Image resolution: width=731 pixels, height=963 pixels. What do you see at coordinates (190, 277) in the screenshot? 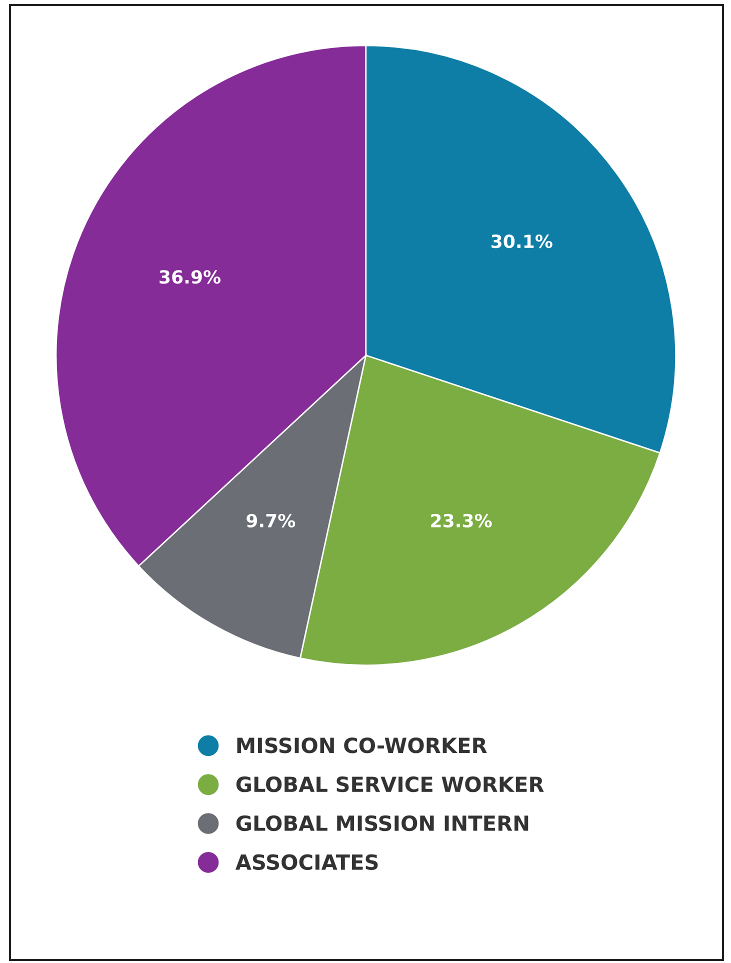
I see `data-label: 36.9%` at bounding box center [190, 277].